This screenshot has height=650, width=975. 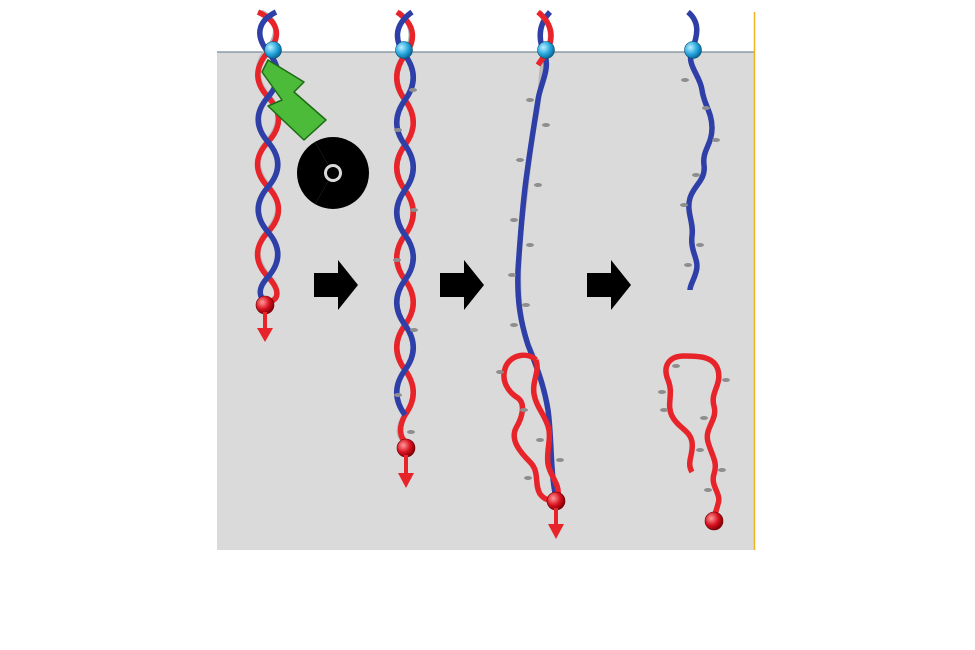 I want to click on radiation-icon, so click(x=333, y=173).